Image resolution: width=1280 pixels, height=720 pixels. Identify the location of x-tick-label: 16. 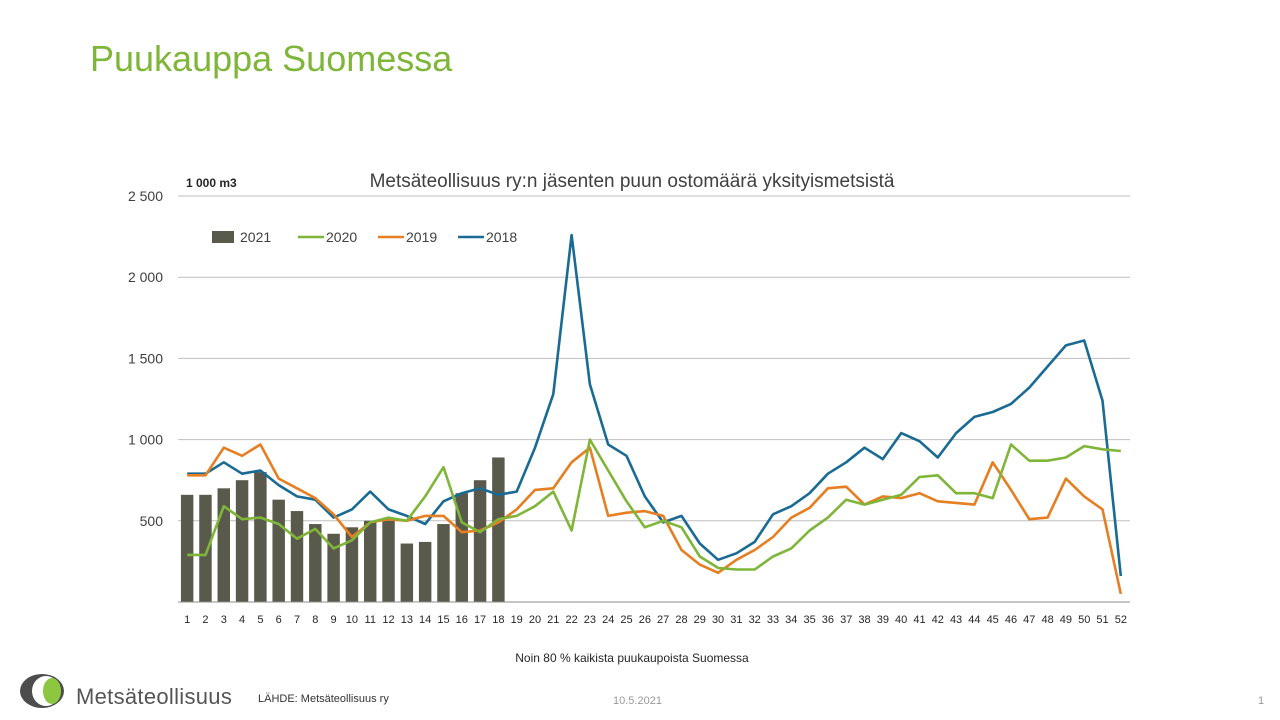
(462, 620).